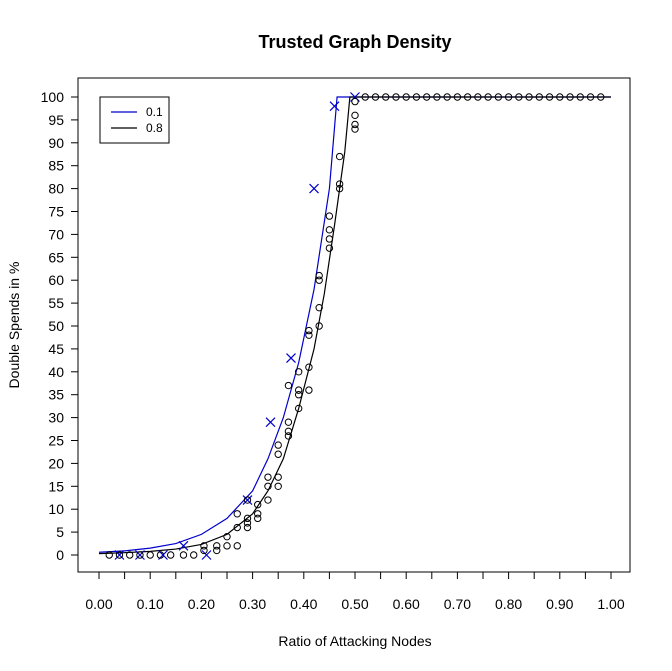 The height and width of the screenshot is (671, 672). I want to click on x-tick-label: 0.90, so click(559, 604).